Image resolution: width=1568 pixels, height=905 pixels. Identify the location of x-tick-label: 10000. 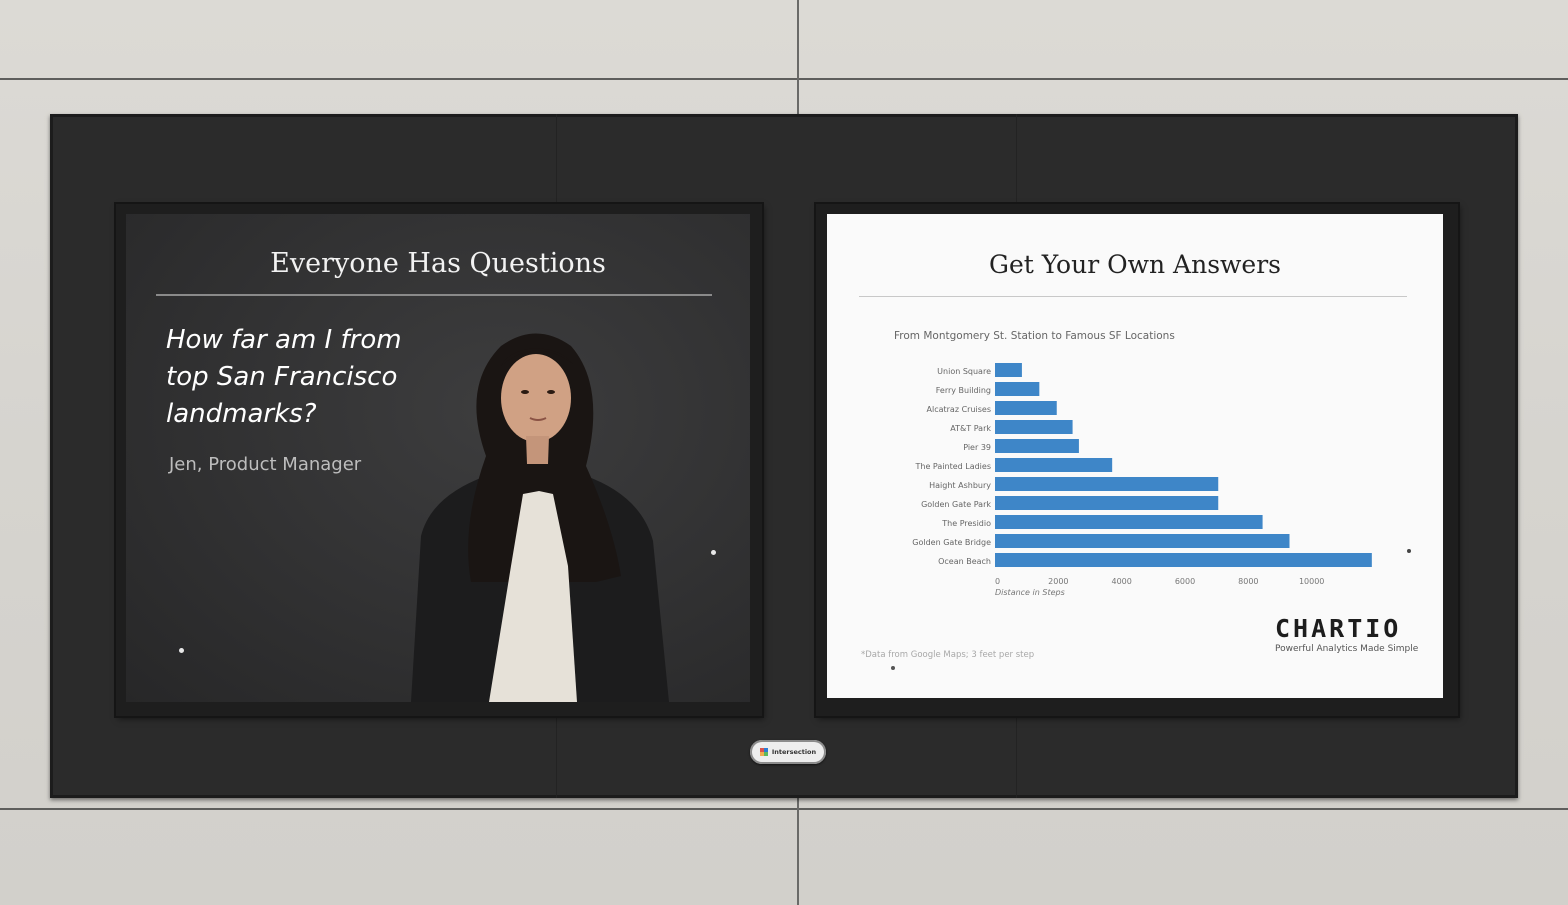
(1311, 581).